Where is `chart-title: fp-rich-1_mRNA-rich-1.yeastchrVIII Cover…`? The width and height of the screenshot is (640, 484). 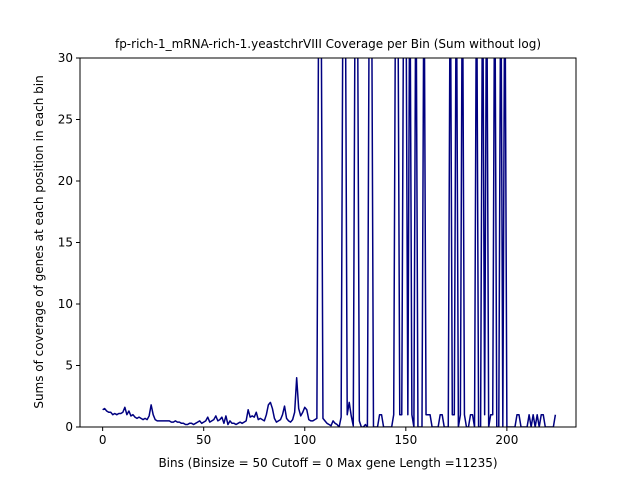 chart-title: fp-rich-1_mRNA-rich-1.yeastchrVIII Cover… is located at coordinates (328, 44).